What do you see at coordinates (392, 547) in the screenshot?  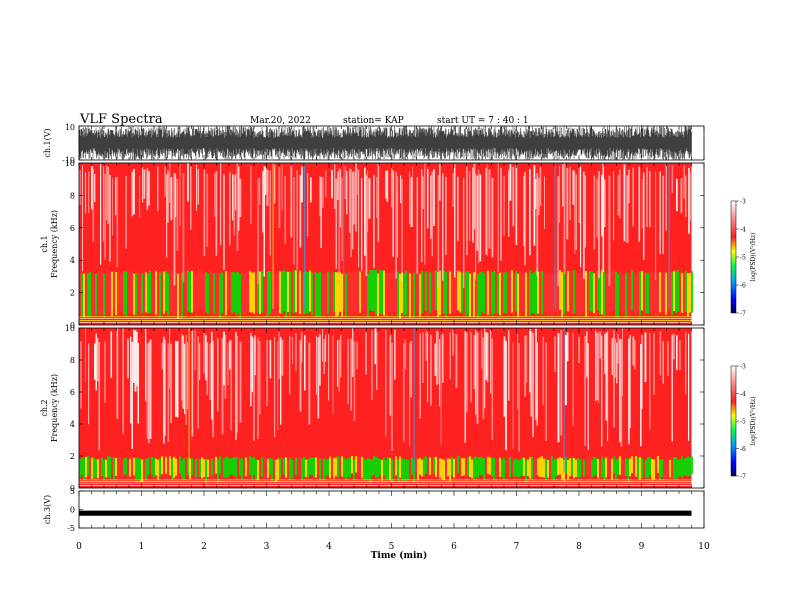 I see `x-tick-label: 5` at bounding box center [392, 547].